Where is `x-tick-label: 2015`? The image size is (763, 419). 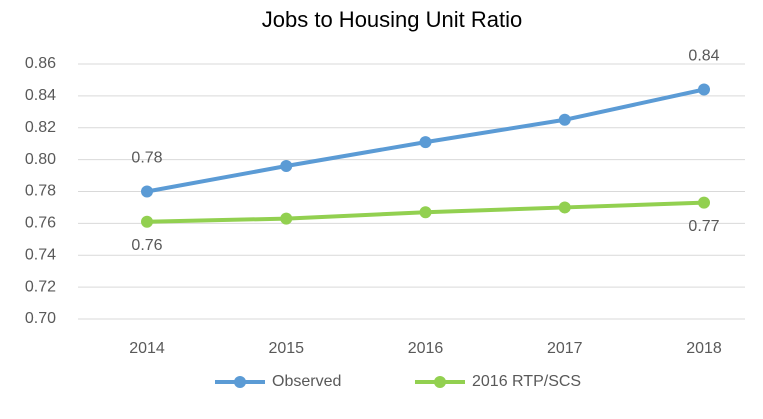
x-tick-label: 2015 is located at coordinates (286, 348).